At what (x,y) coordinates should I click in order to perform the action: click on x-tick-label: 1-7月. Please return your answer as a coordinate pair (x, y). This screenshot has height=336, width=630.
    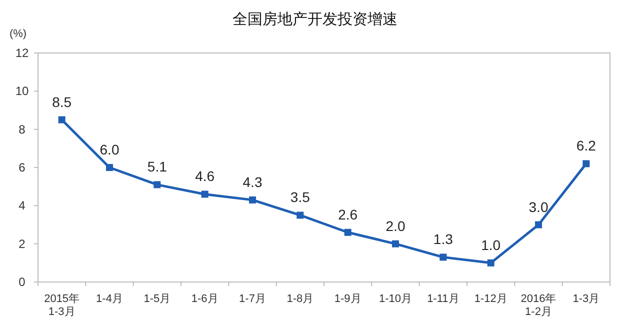
    Looking at the image, I should click on (252, 299).